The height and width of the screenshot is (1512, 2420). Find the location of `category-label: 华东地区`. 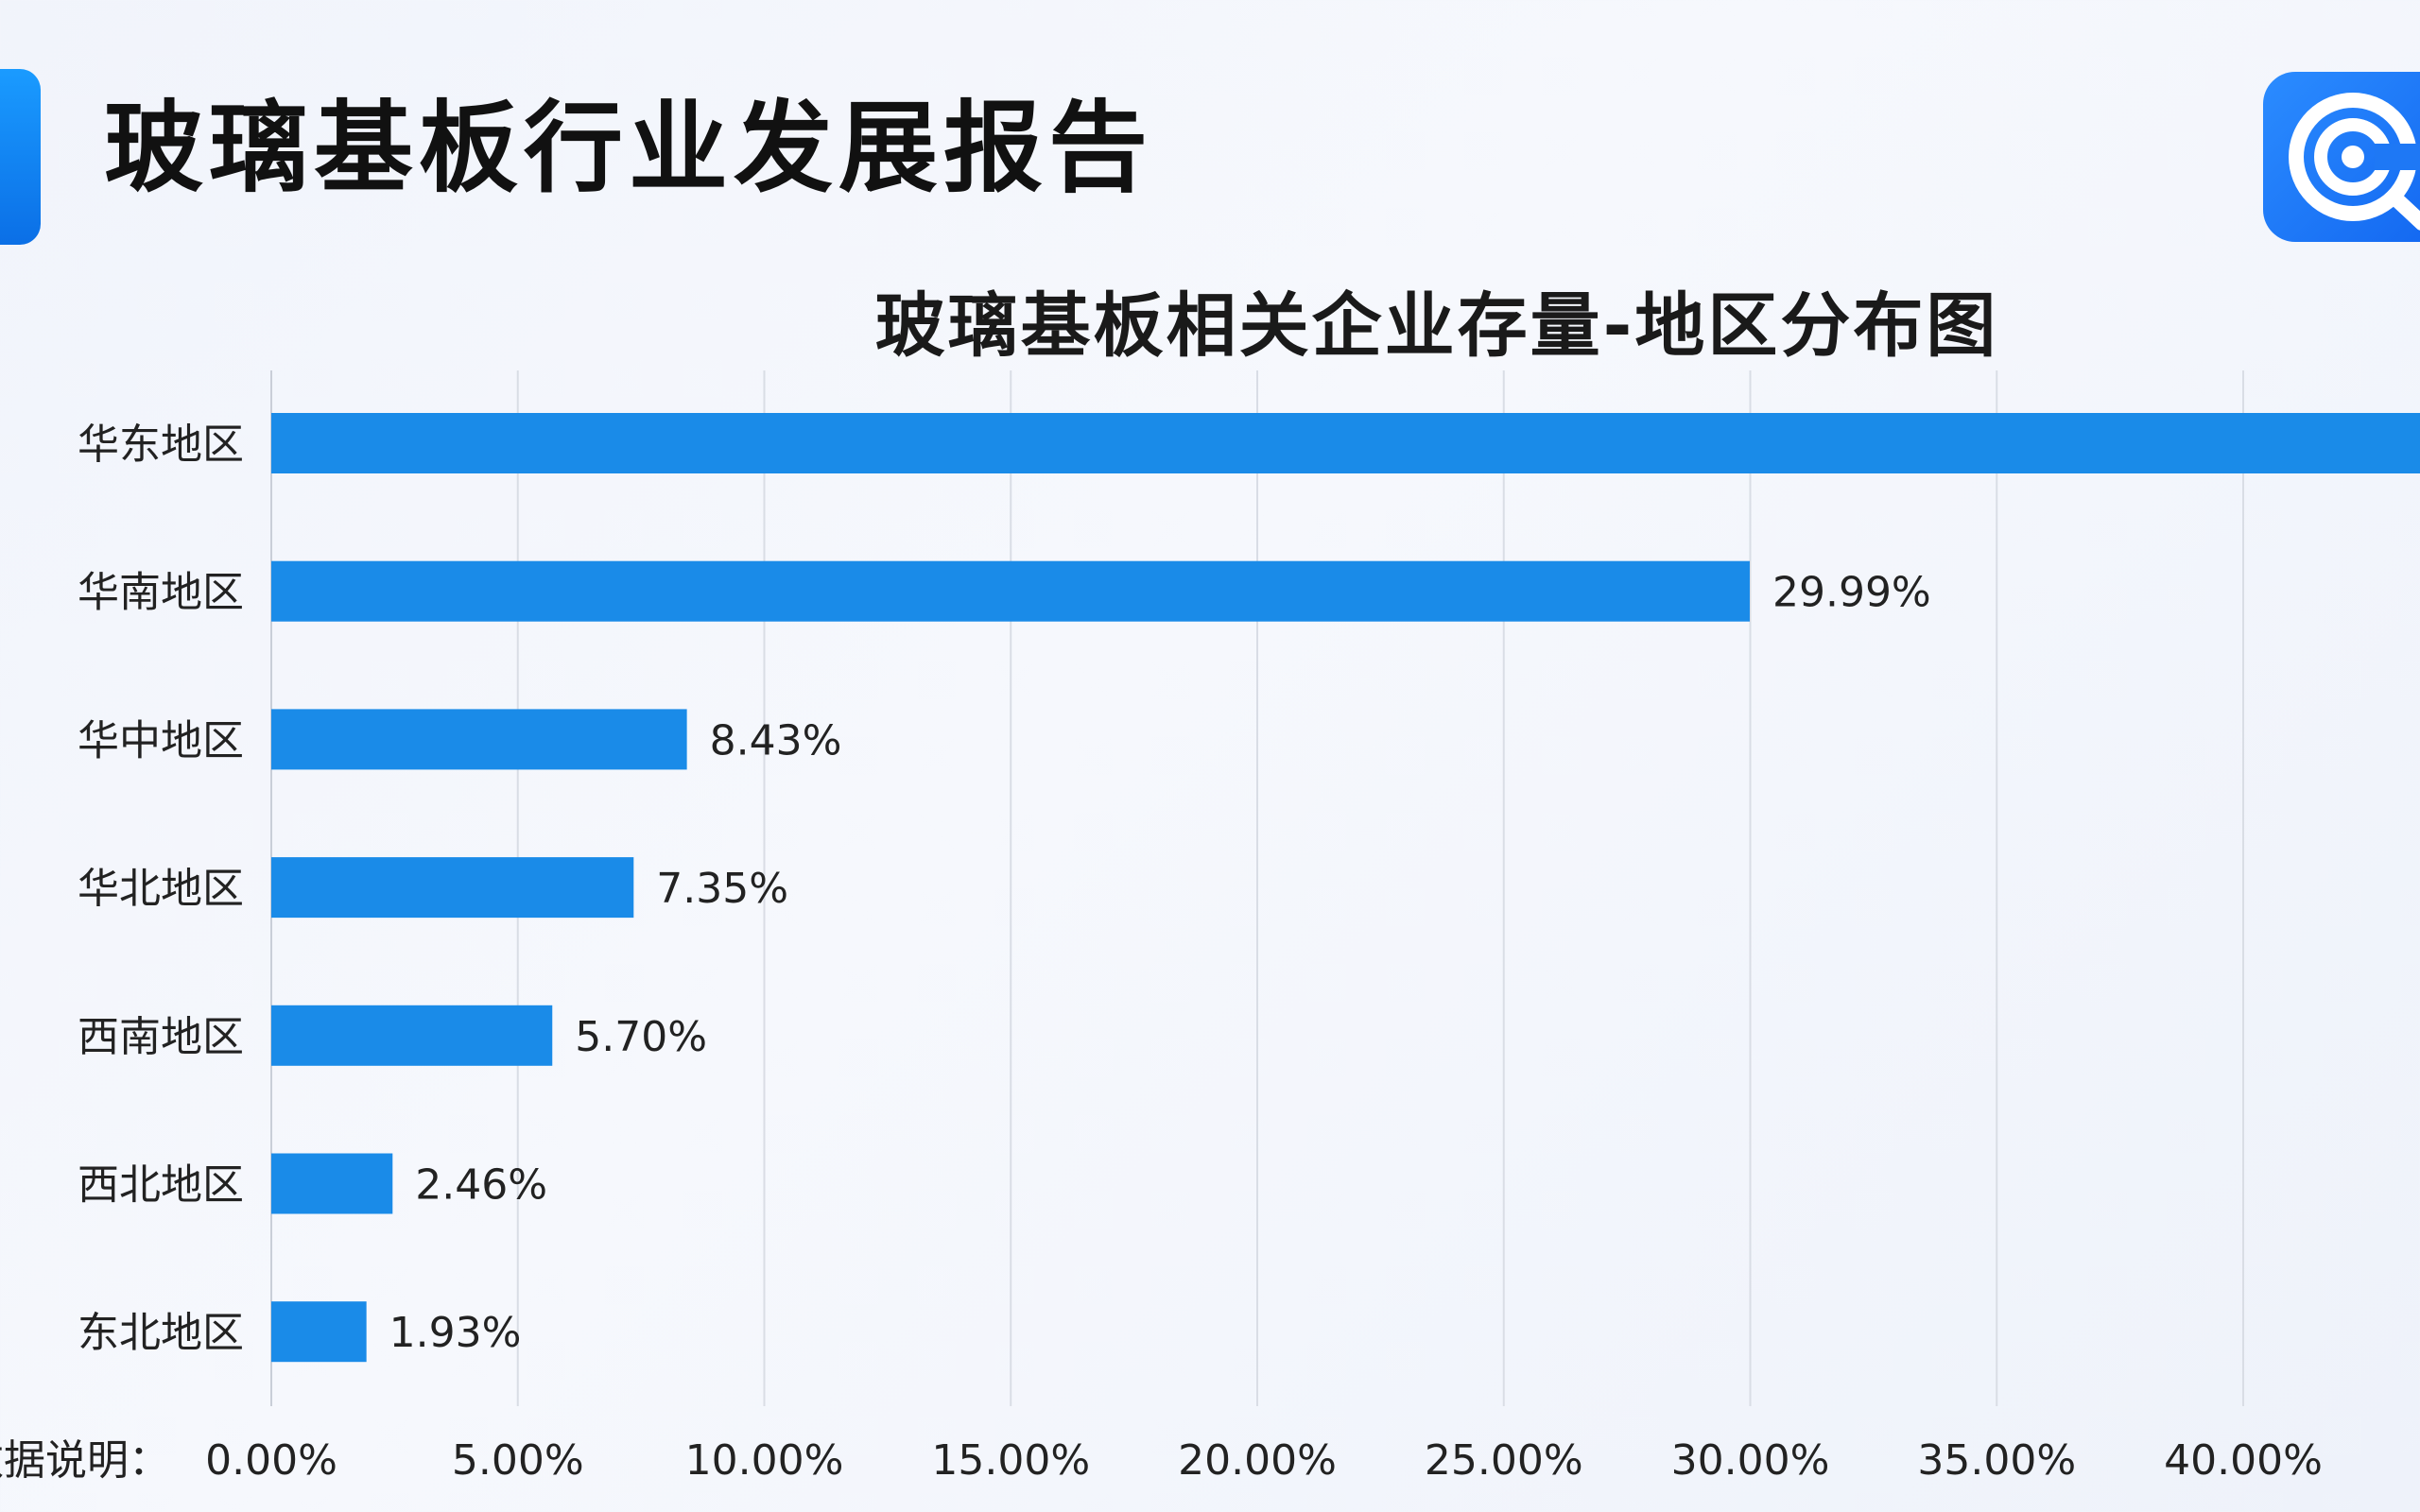

category-label: 华东地区 is located at coordinates (161, 445).